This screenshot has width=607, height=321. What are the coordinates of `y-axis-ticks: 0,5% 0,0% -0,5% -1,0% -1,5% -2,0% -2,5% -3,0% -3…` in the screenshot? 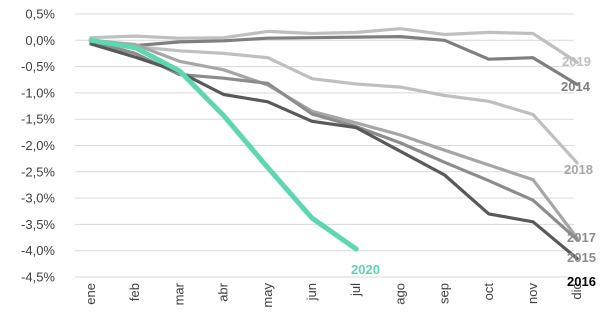 It's located at (38, 146).